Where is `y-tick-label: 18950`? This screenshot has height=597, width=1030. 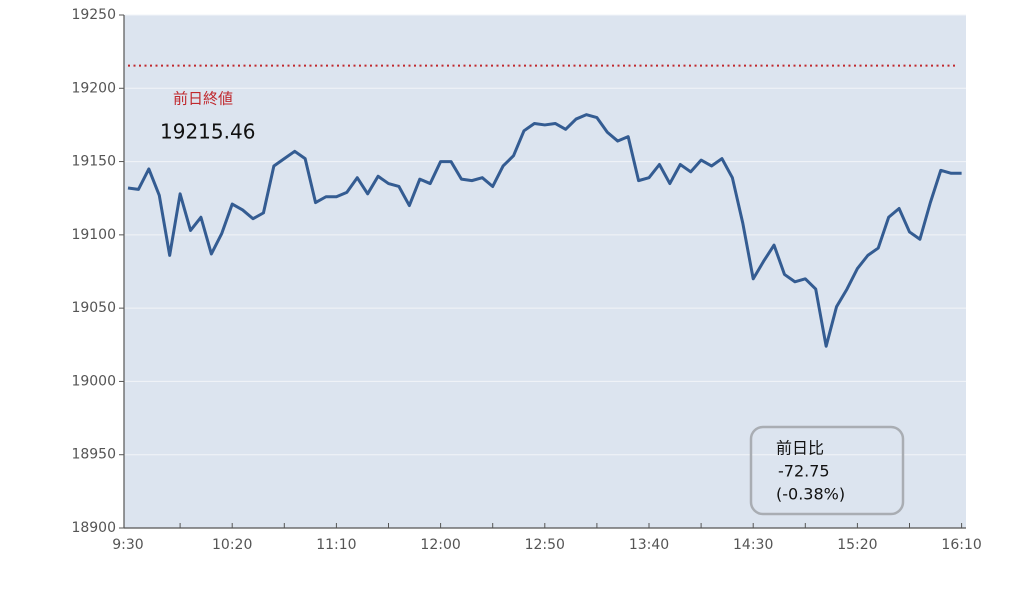 y-tick-label: 18950 is located at coordinates (93, 455).